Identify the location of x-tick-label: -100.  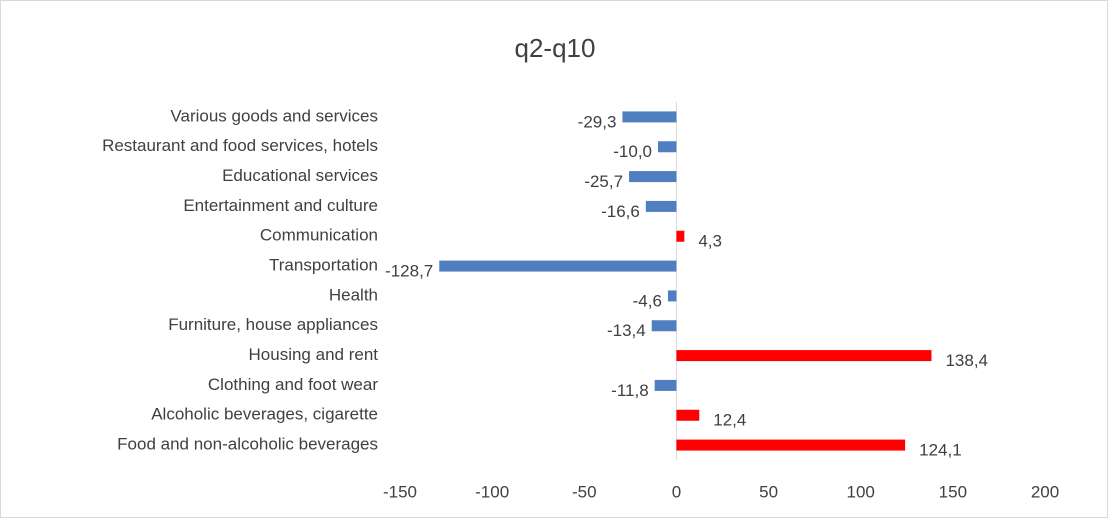
(492, 491).